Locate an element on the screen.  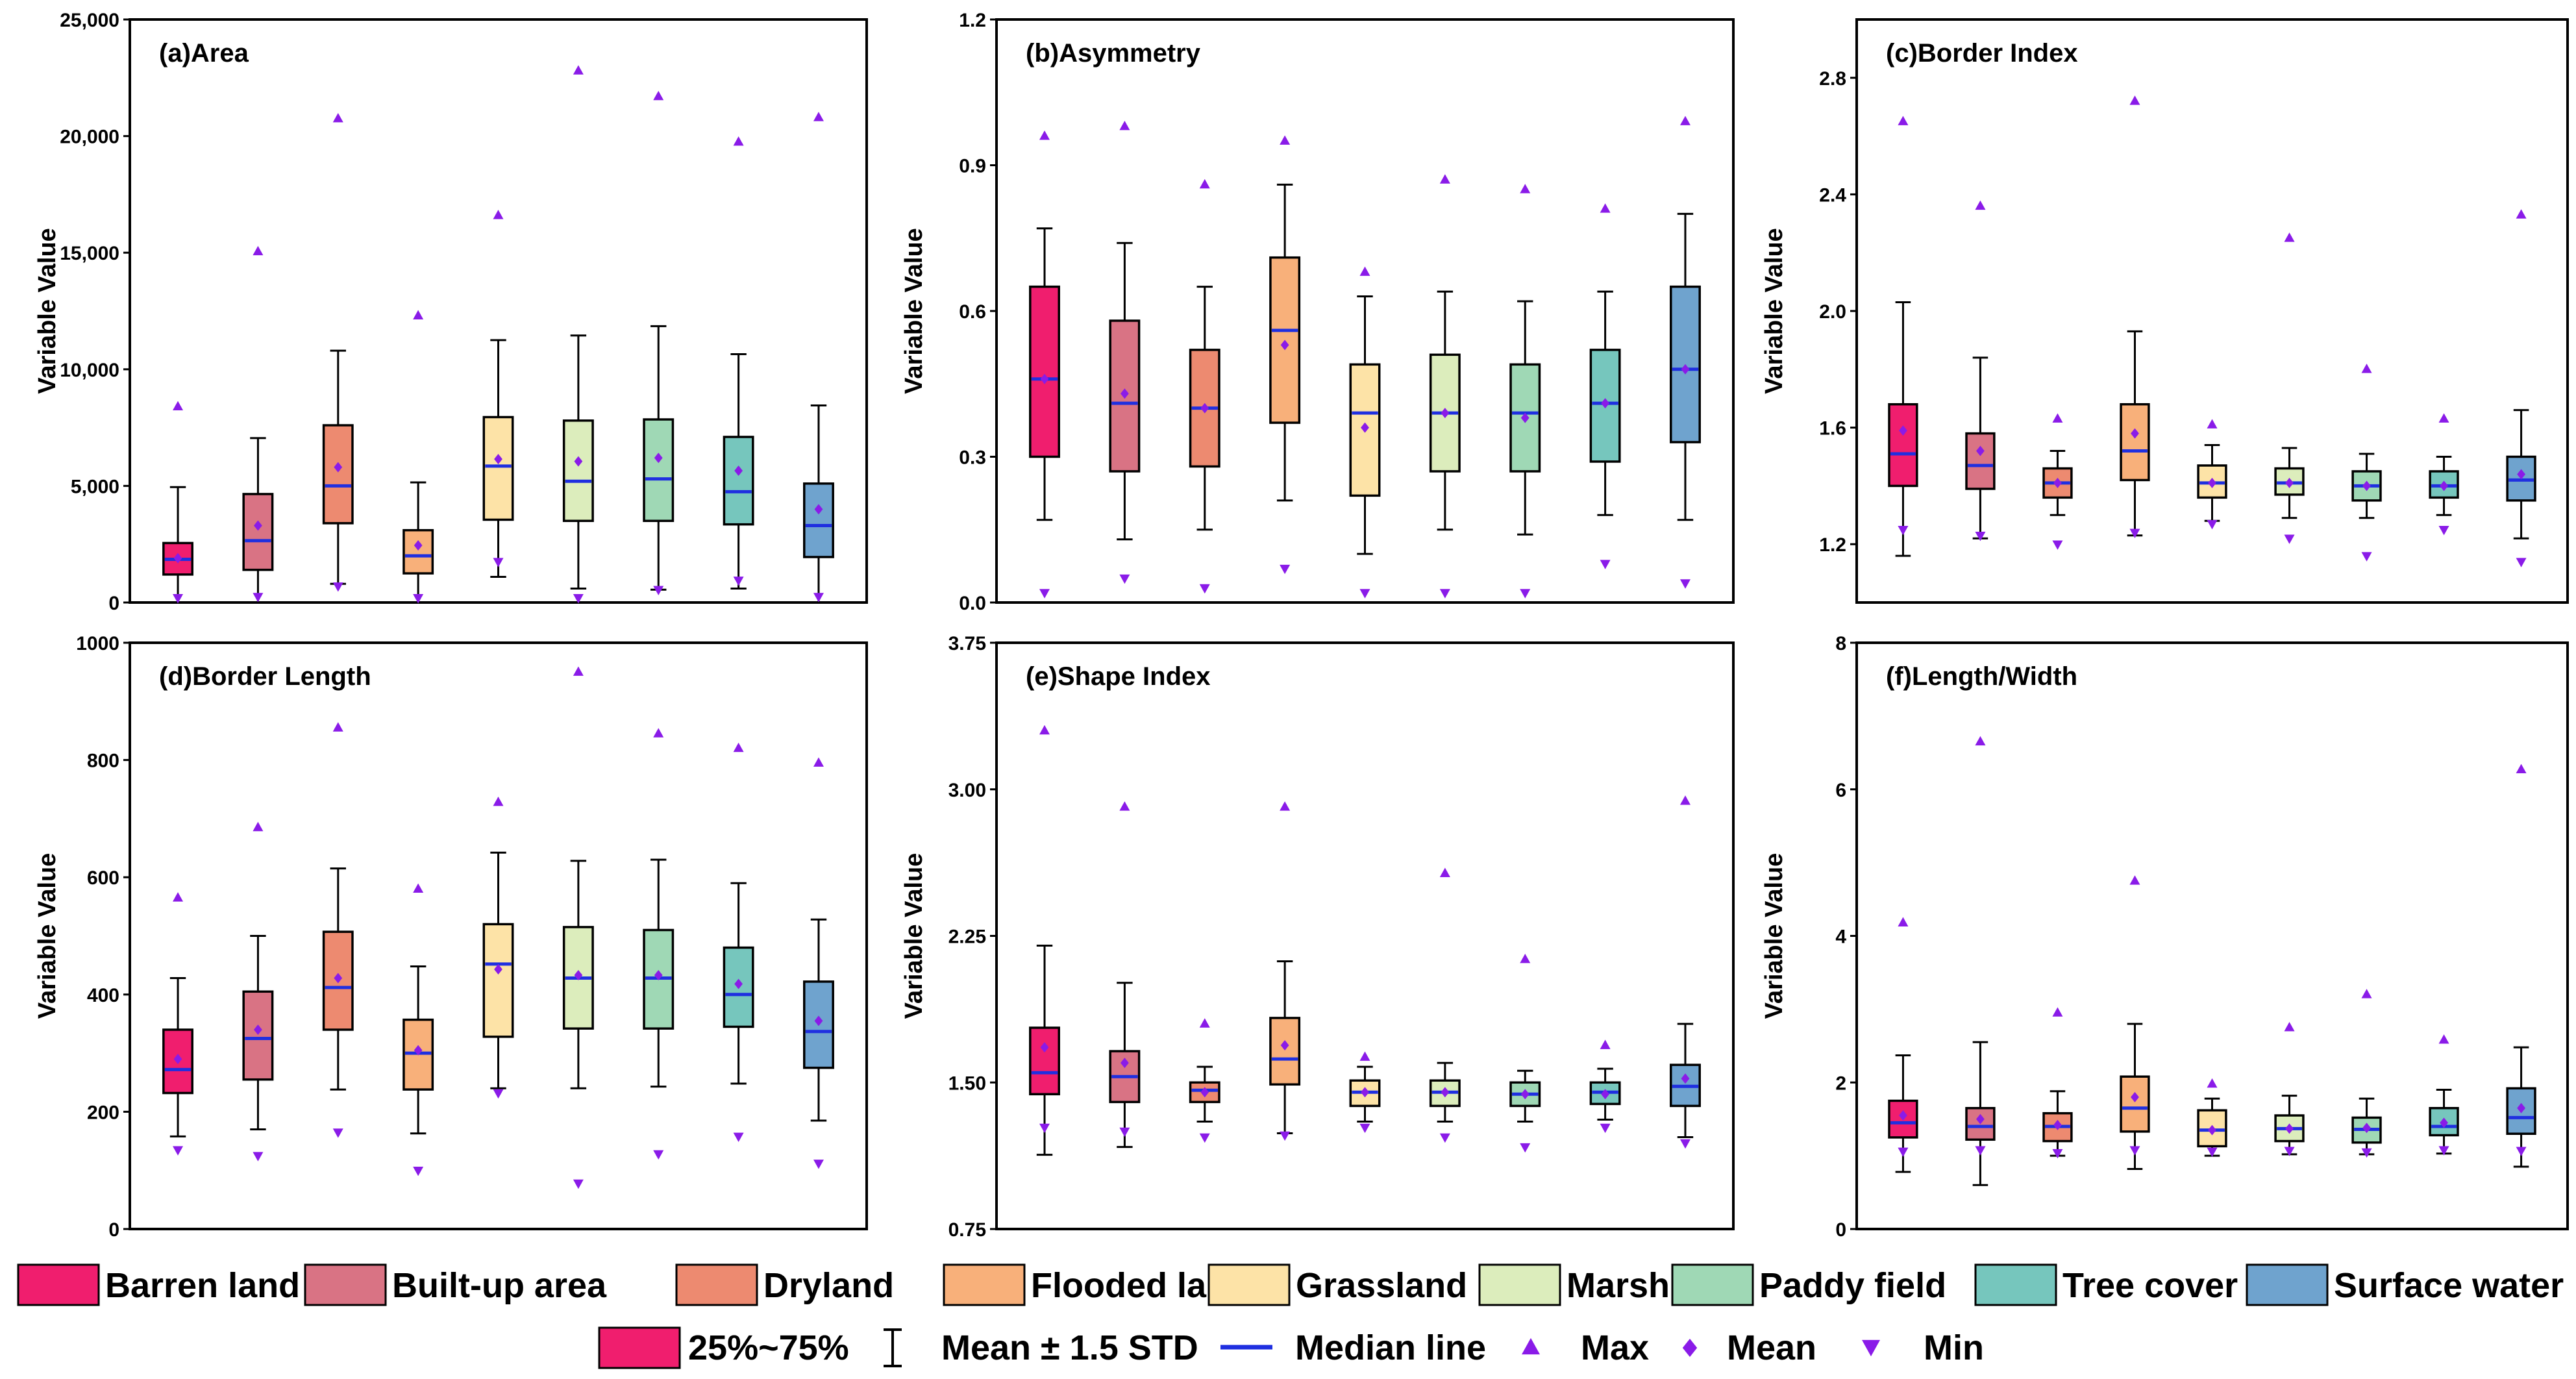
box-built-up-area is located at coordinates (1125, 352).